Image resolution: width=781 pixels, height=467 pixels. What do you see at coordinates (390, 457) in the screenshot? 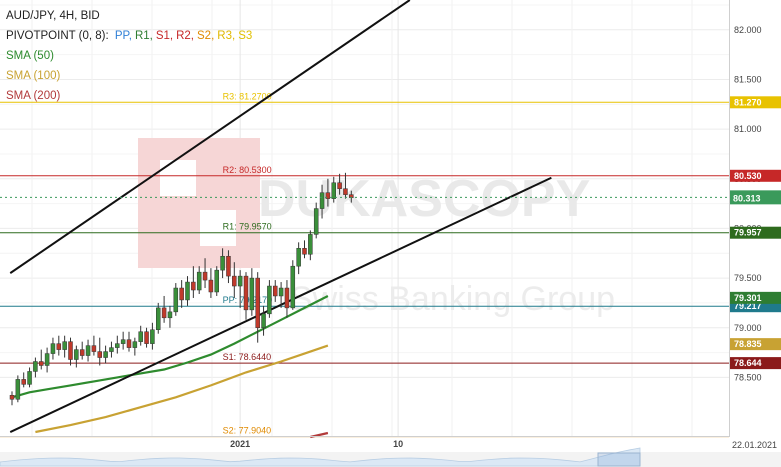
I see `navigator` at bounding box center [390, 457].